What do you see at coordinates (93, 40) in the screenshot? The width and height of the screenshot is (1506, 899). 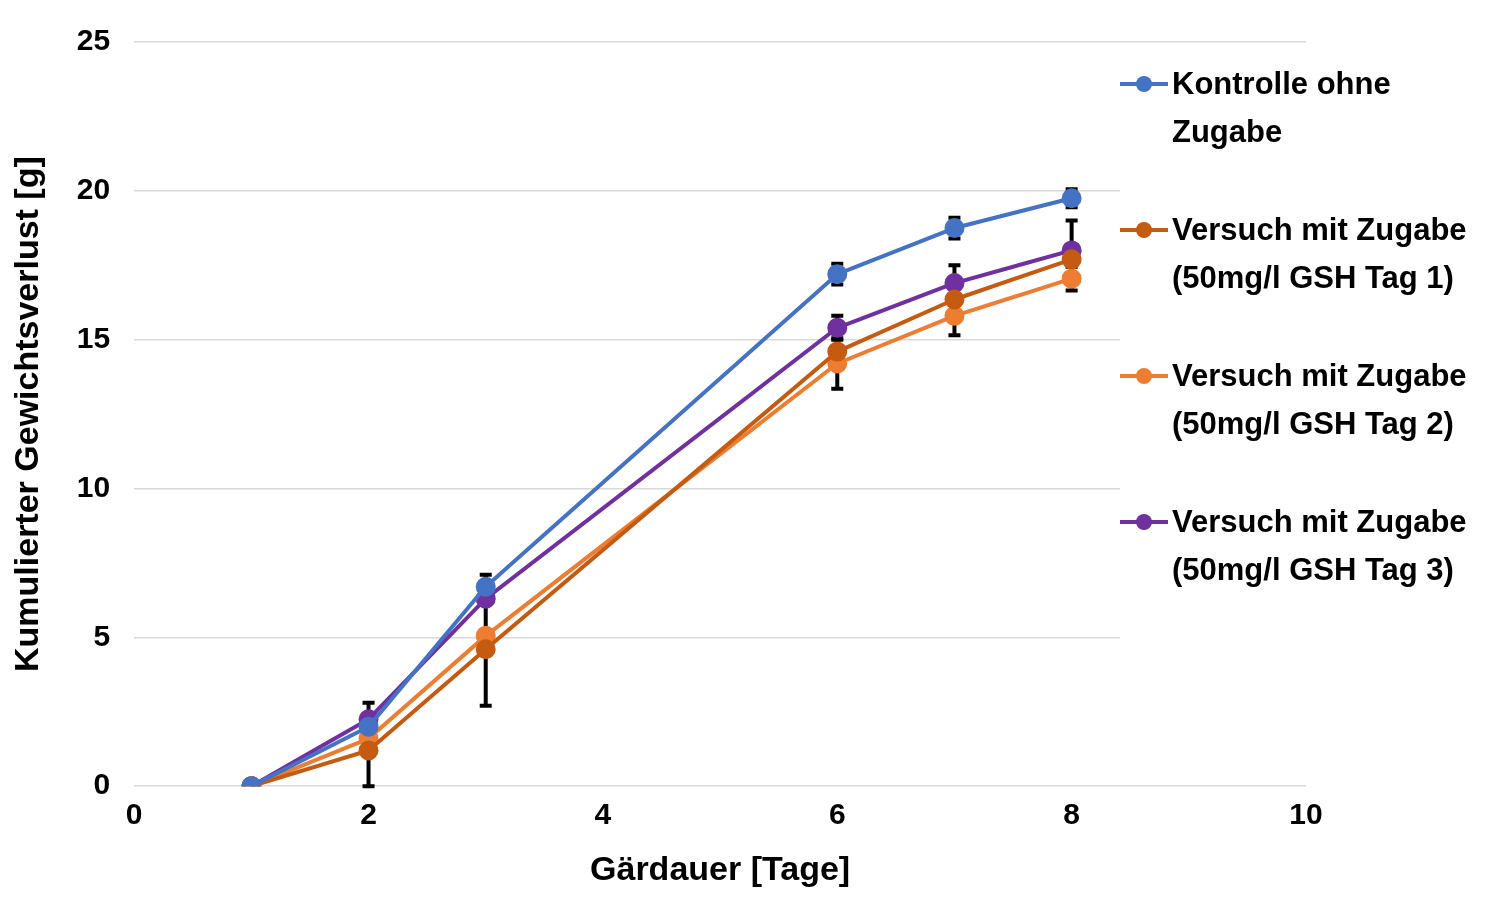 I see `y-tick-label: 25` at bounding box center [93, 40].